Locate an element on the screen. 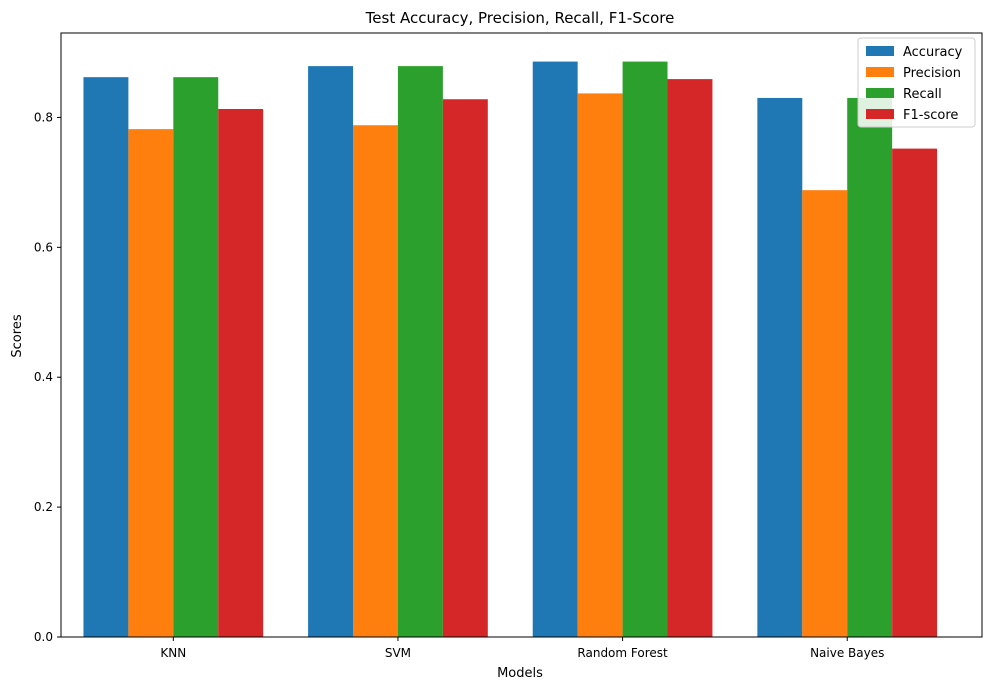 Image resolution: width=989 pixels, height=690 pixels. legend: Accuracy Precision Recall F1-score is located at coordinates (916, 82).